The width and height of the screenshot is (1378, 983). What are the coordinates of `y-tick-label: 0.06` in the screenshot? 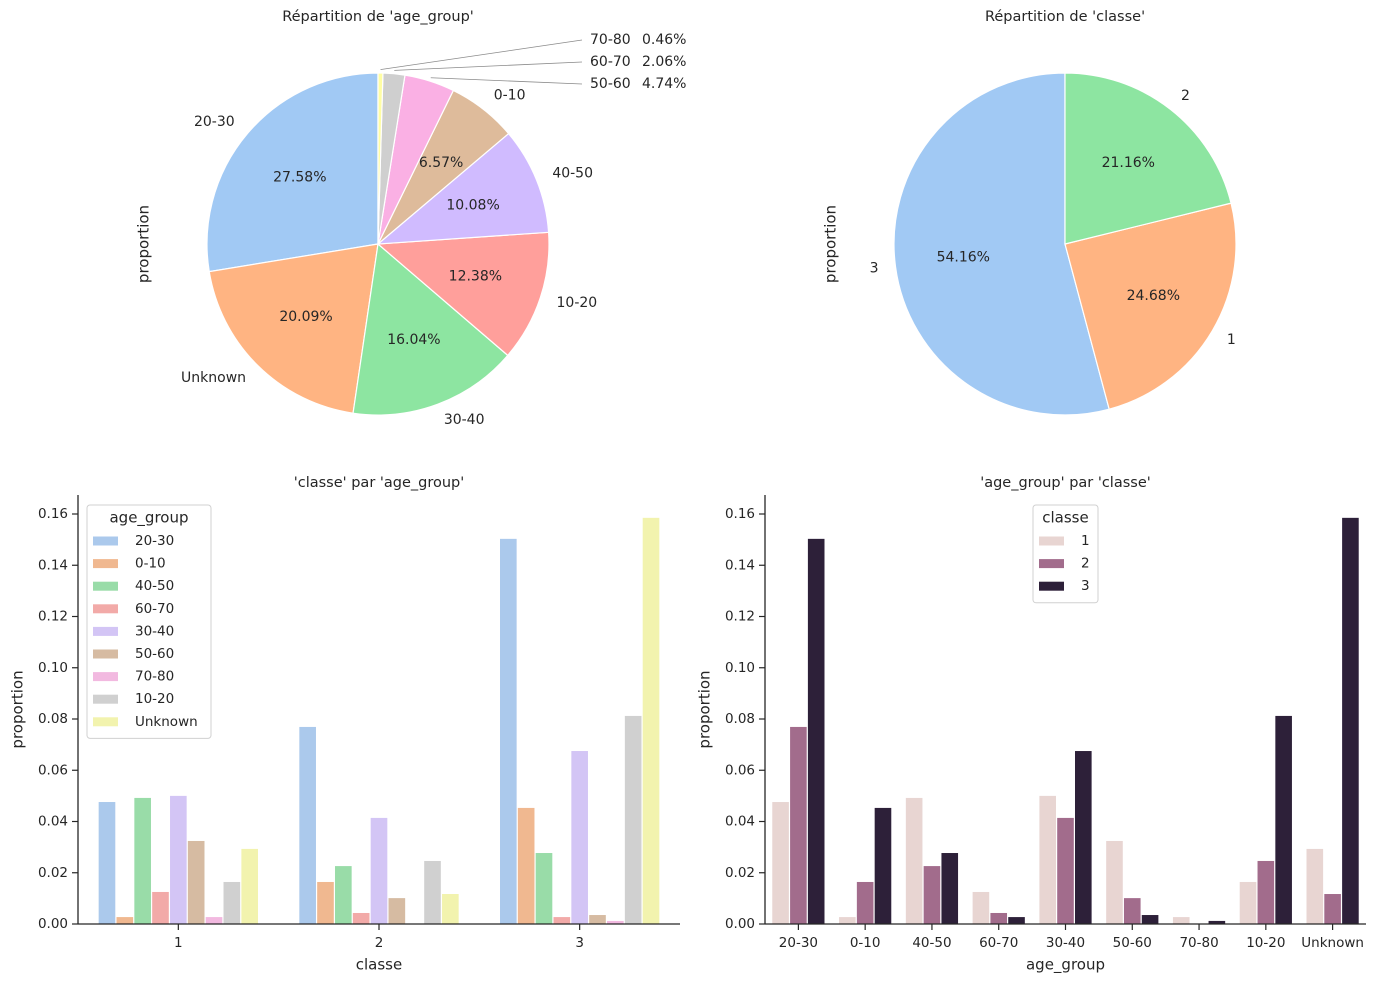 It's located at (740, 770).